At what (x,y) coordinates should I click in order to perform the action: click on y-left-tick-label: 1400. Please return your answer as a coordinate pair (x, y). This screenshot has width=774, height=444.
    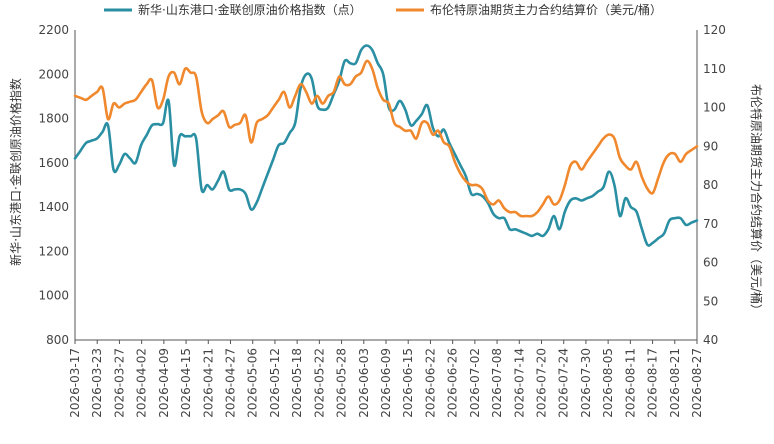
    Looking at the image, I should click on (53, 207).